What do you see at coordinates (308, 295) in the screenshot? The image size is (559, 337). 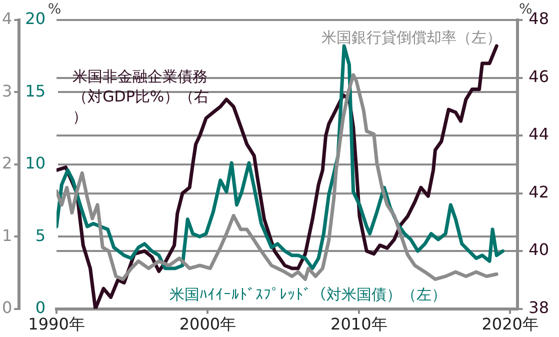 I see `series-label: 米国ﾊｲｲｰﾙﾄﾞｽﾌﾟﾚｯﾄﾞ（対米国債）（左）` at bounding box center [308, 295].